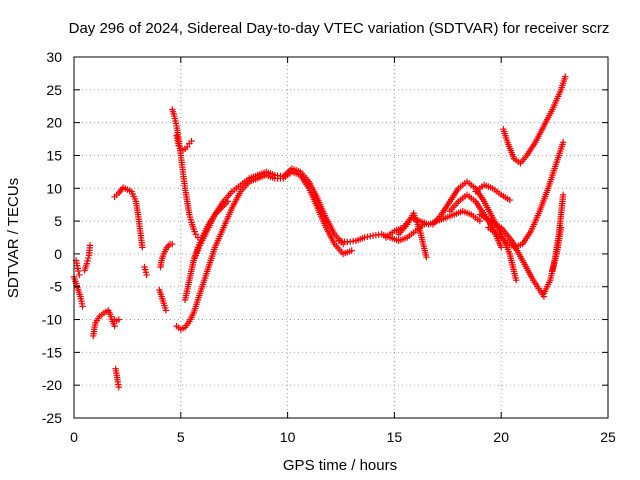  I want to click on series-sat-h, so click(145, 271).